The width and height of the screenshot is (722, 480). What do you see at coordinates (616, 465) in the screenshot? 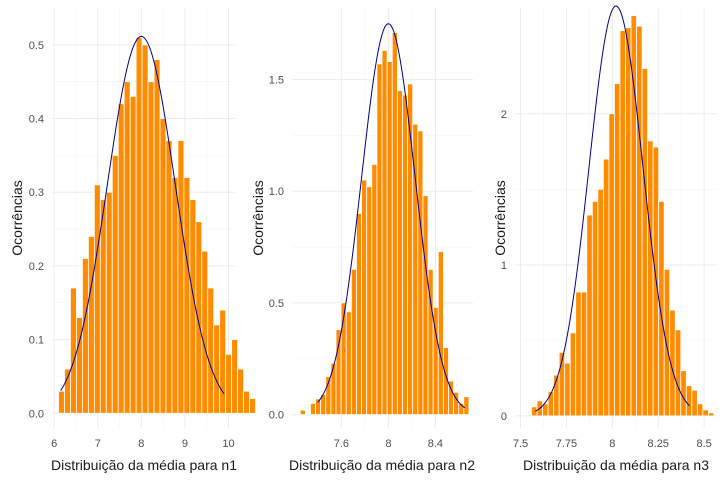
I see `panel-n3-x-title: Distribuição da média para n3` at bounding box center [616, 465].